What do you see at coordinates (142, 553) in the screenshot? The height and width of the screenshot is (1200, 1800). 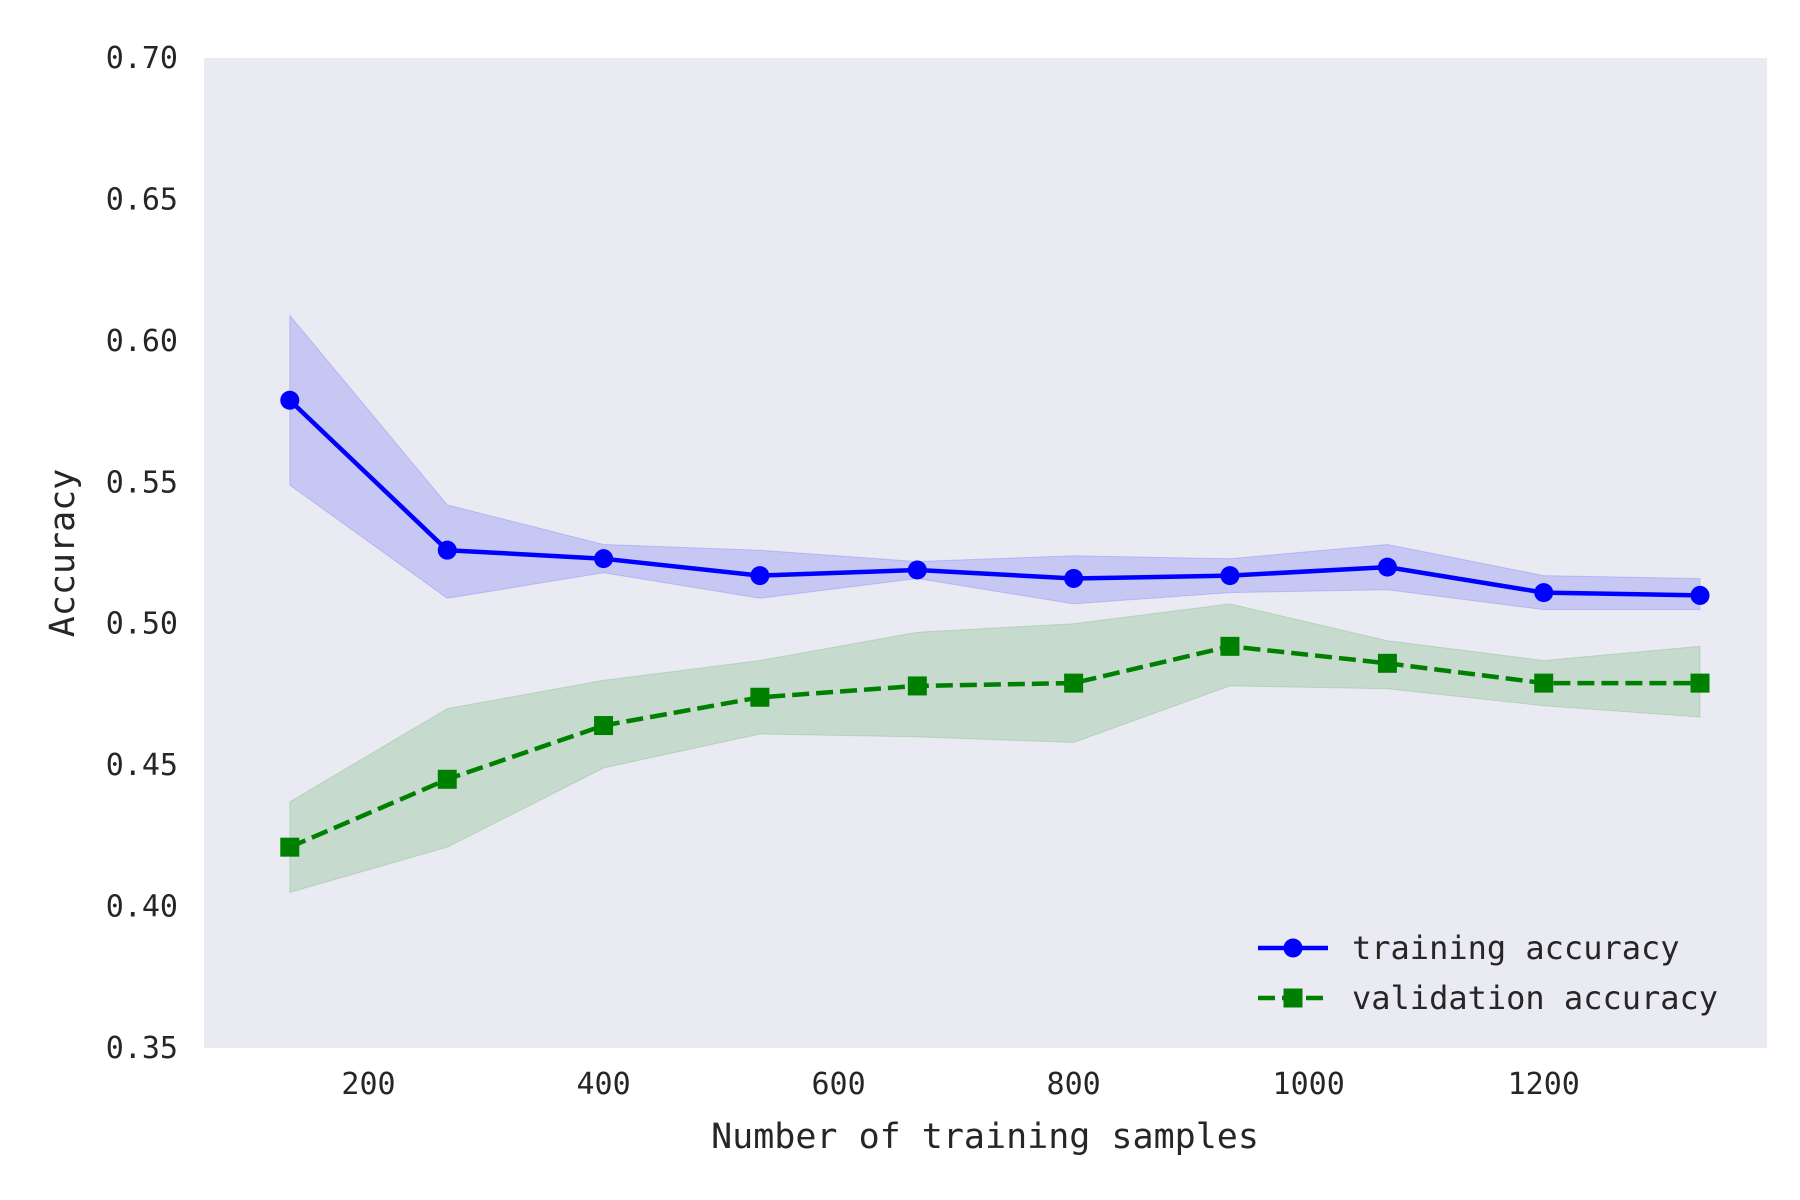 I see `y-axis-ticks: 0.35 0.40 0.45 0.50 0.55 0.60 0.65 0.70` at bounding box center [142, 553].